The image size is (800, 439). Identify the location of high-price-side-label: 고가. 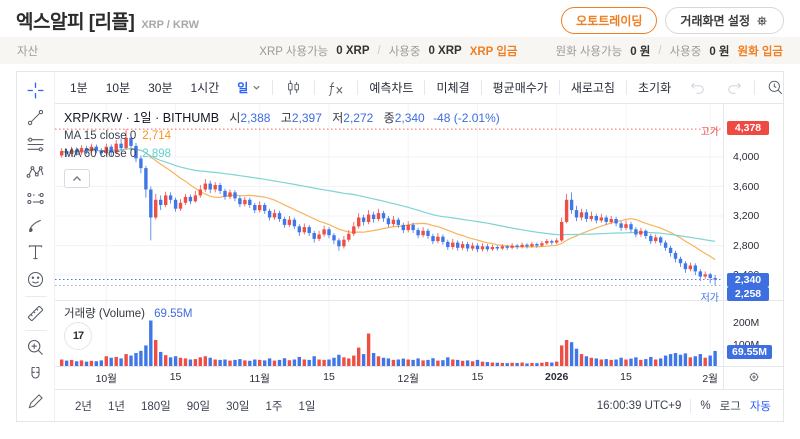
(709, 133).